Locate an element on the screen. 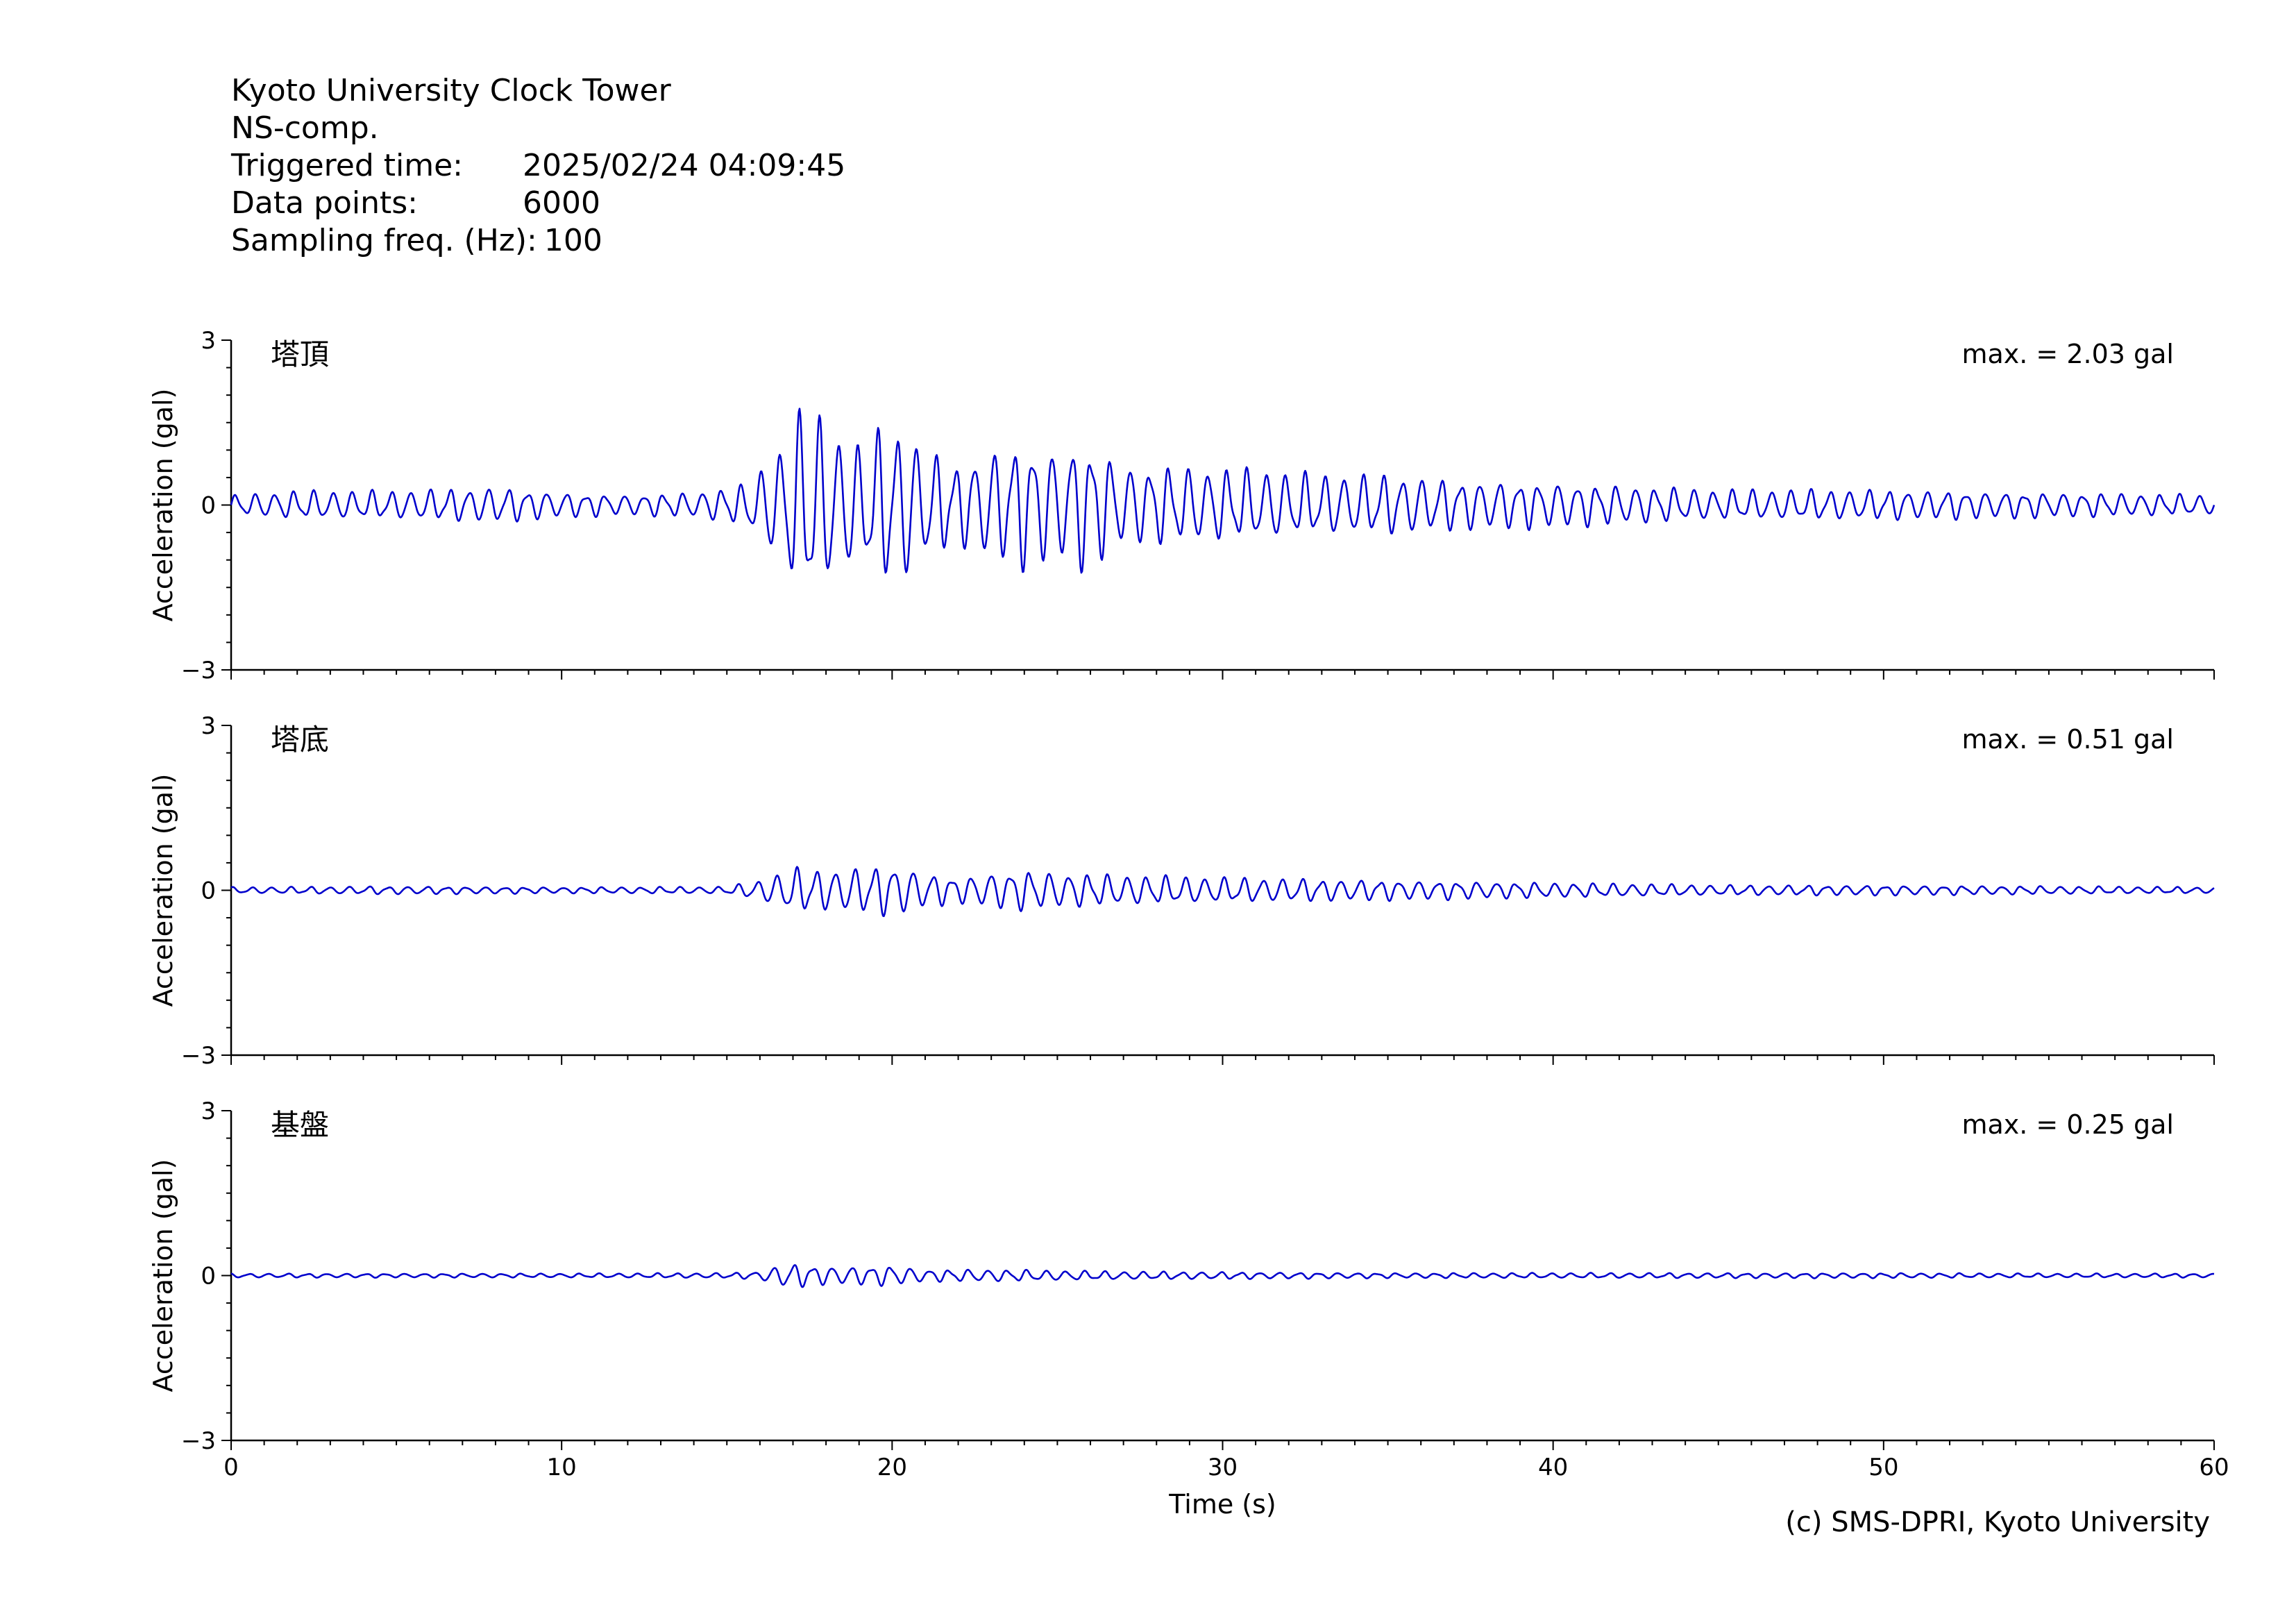 This screenshot has width=2296, height=1623. triggered-time-row: Triggered time: 2025/02/24 04:09:45 is located at coordinates (538, 166).